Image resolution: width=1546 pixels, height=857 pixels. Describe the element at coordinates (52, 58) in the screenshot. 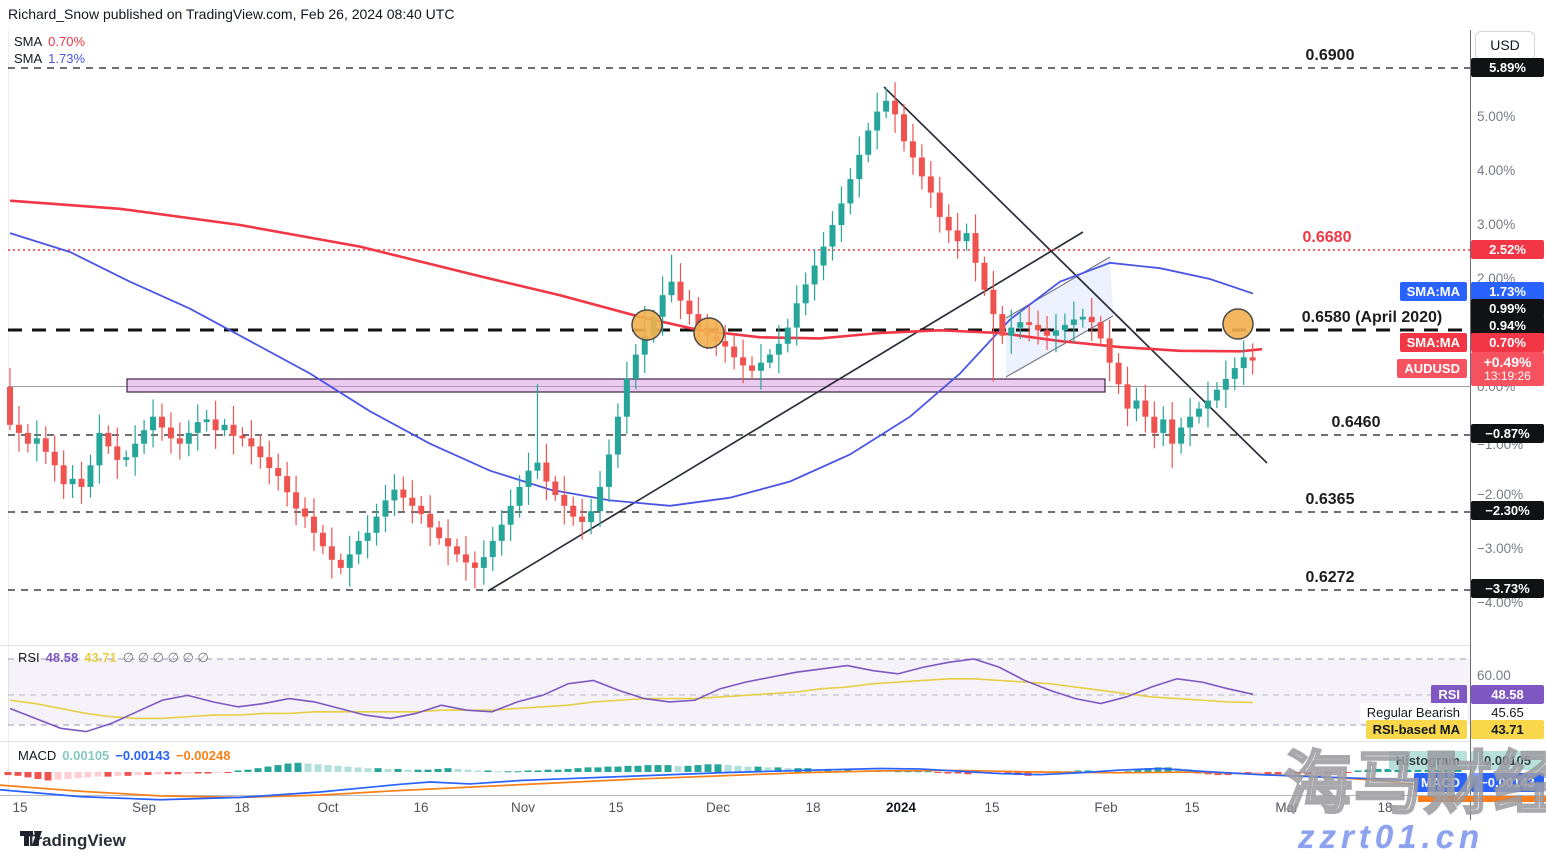

I see `sma-legend-2: SMA 1.73%` at that location.